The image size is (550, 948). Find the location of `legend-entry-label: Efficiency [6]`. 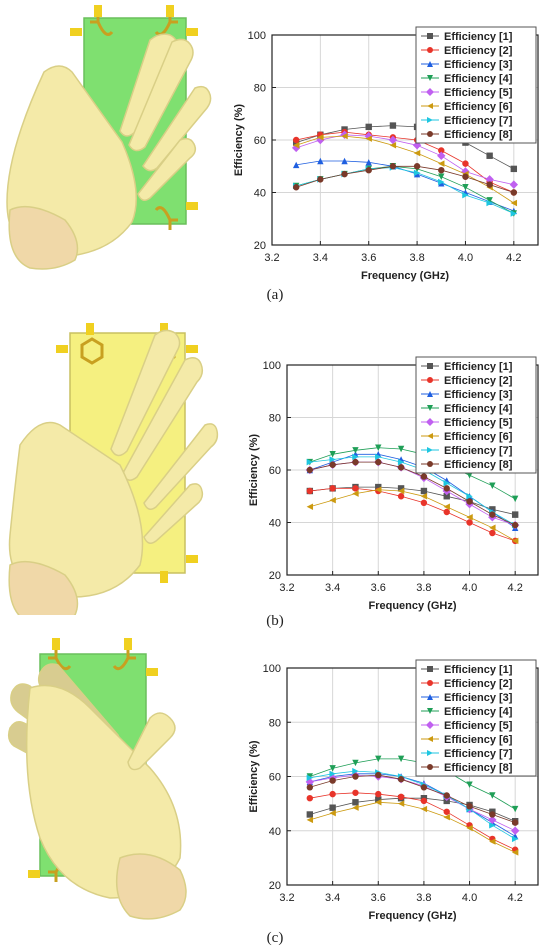

legend-entry-label: Efficiency [6] is located at coordinates (478, 740).